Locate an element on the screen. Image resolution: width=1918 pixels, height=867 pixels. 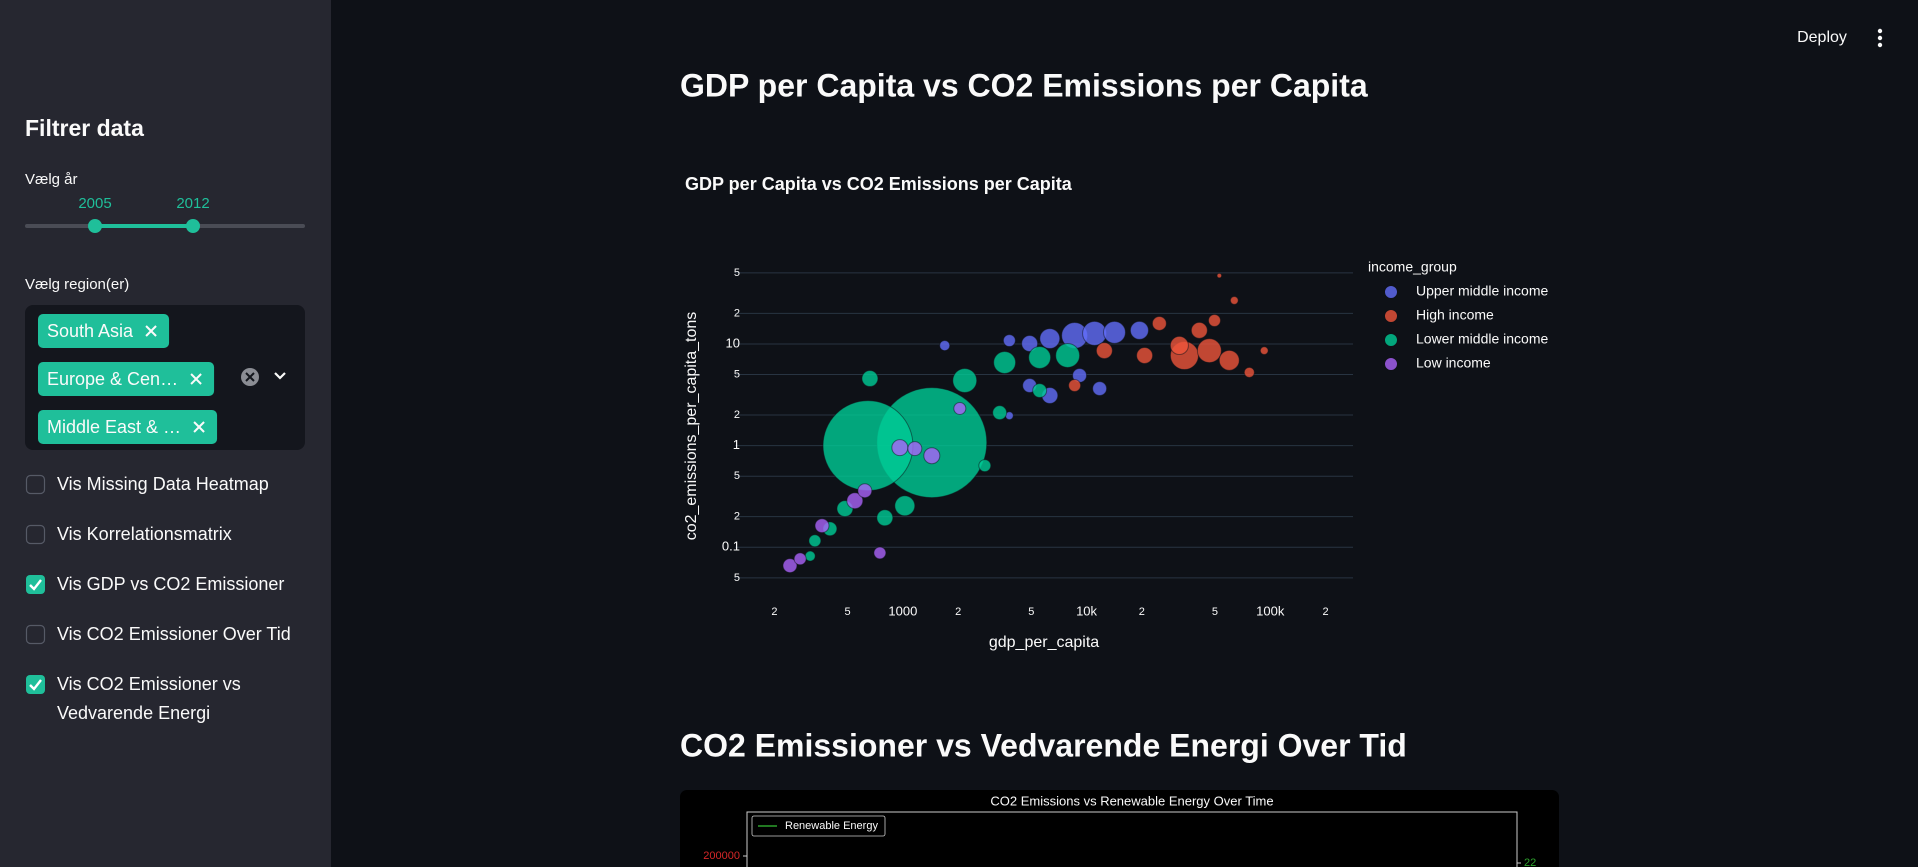
x-axis-title: gdp_per_capita is located at coordinates (1044, 642).